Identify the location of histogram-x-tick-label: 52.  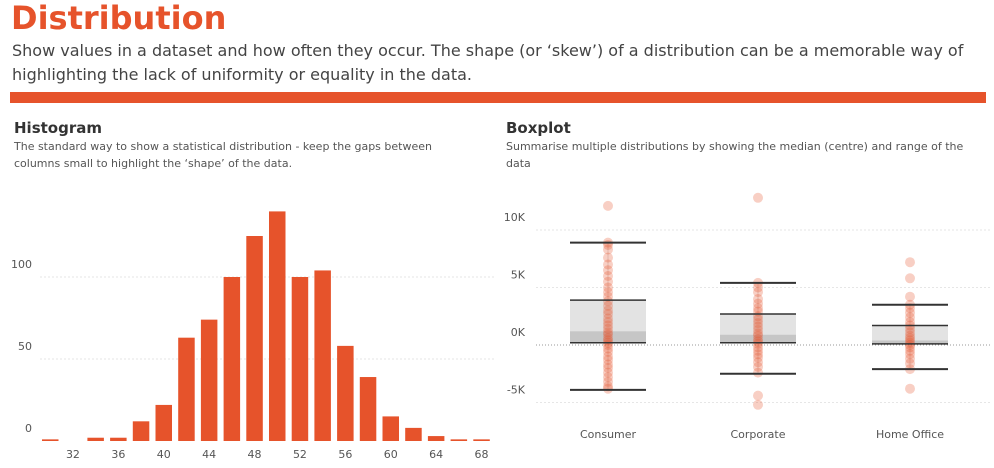
(300, 454).